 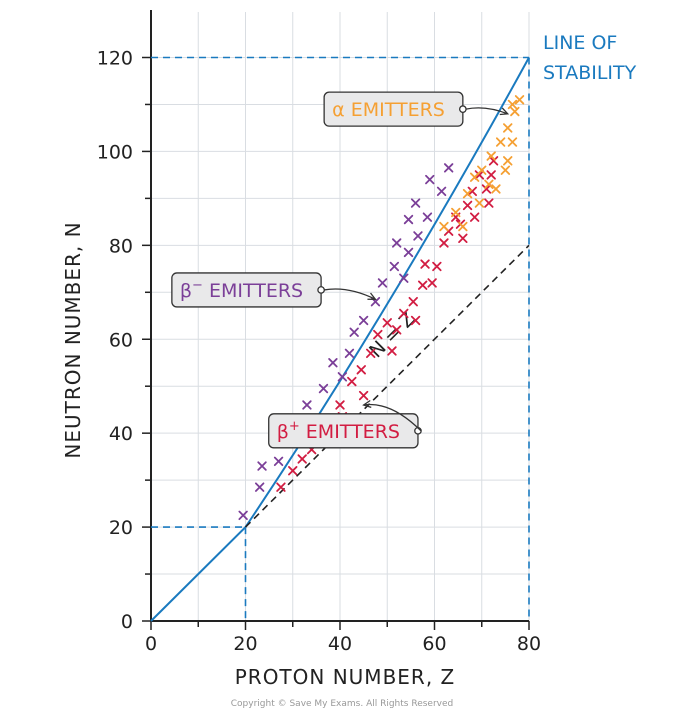 What do you see at coordinates (372, 296) in the screenshot?
I see `beta-minus-arrowhead` at bounding box center [372, 296].